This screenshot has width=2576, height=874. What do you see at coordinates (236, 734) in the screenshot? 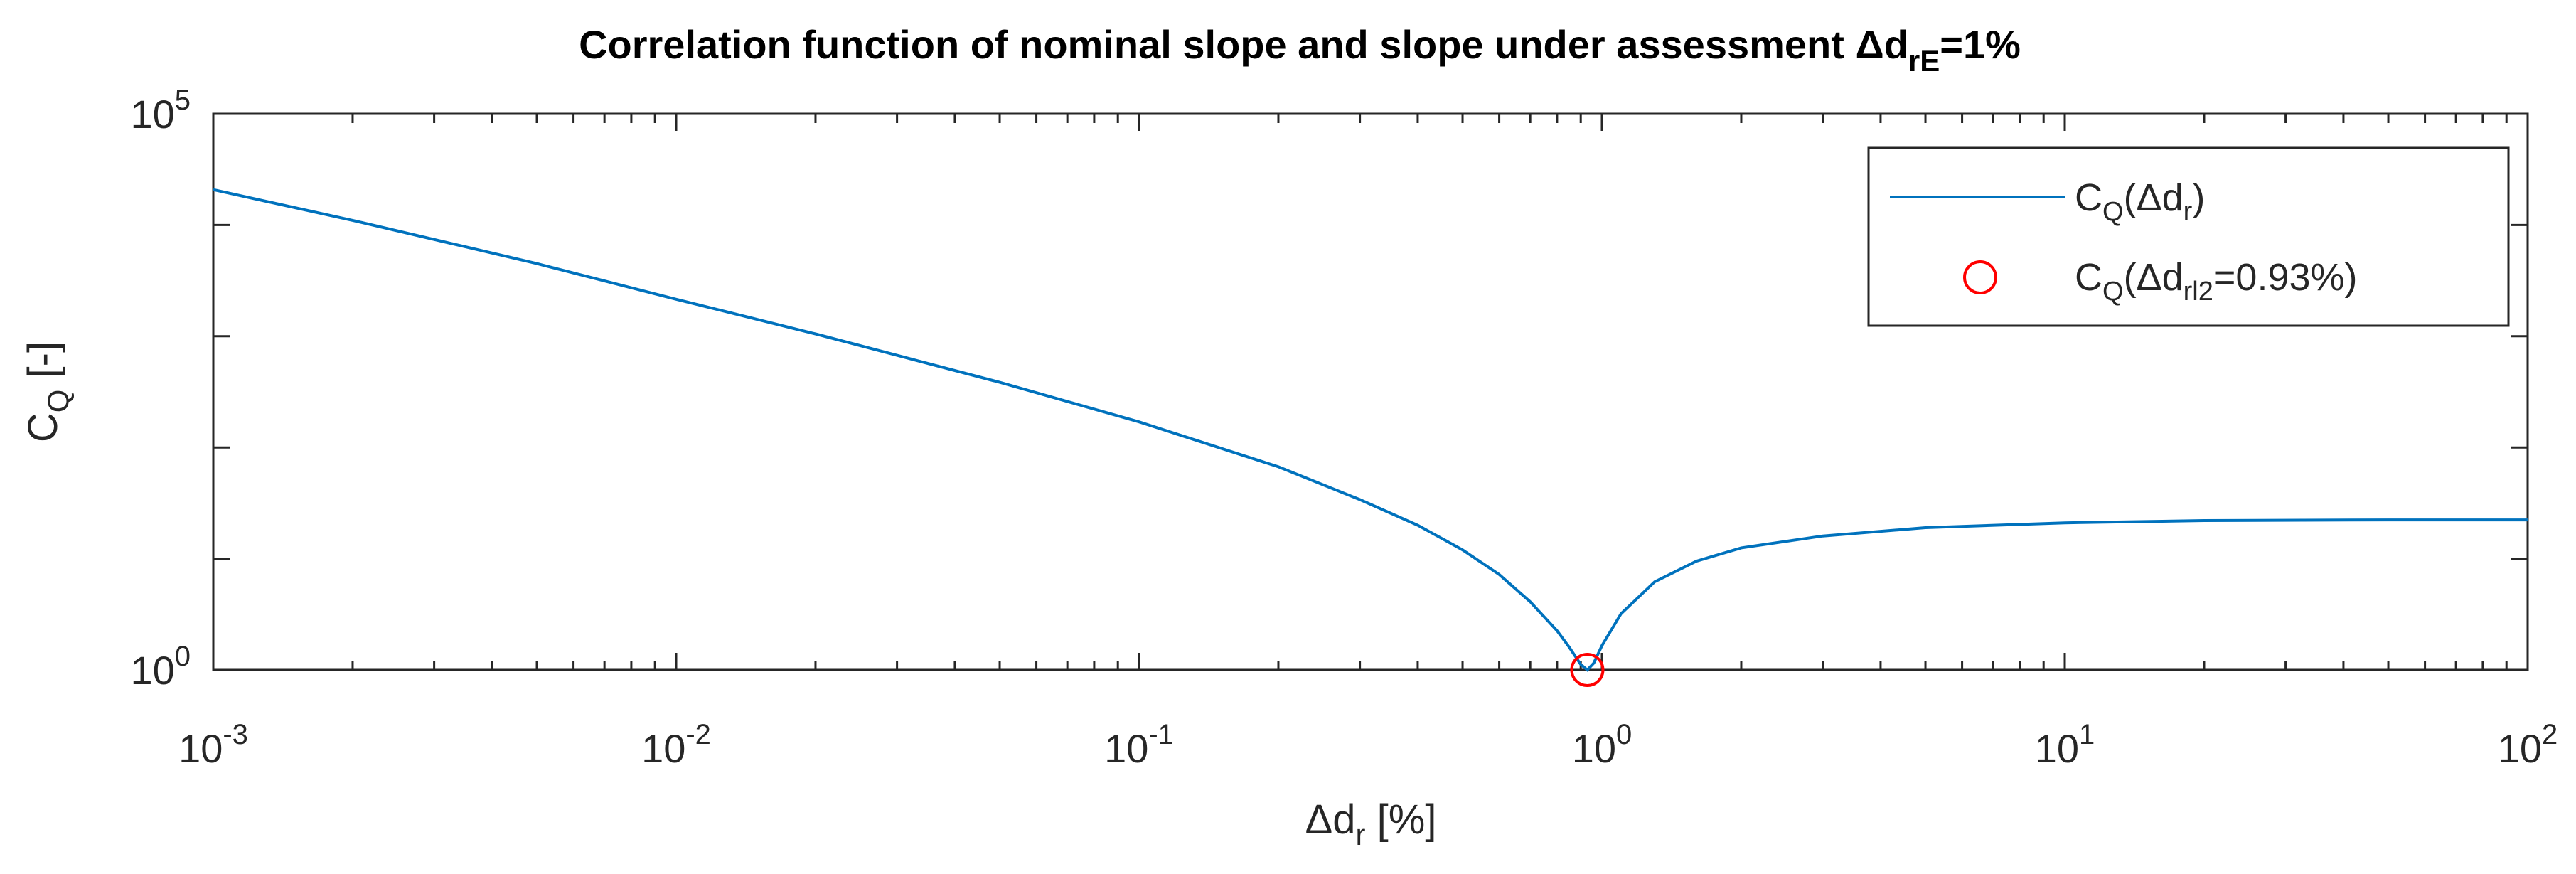
I see `x-tick-label-exponent: -3` at bounding box center [236, 734].